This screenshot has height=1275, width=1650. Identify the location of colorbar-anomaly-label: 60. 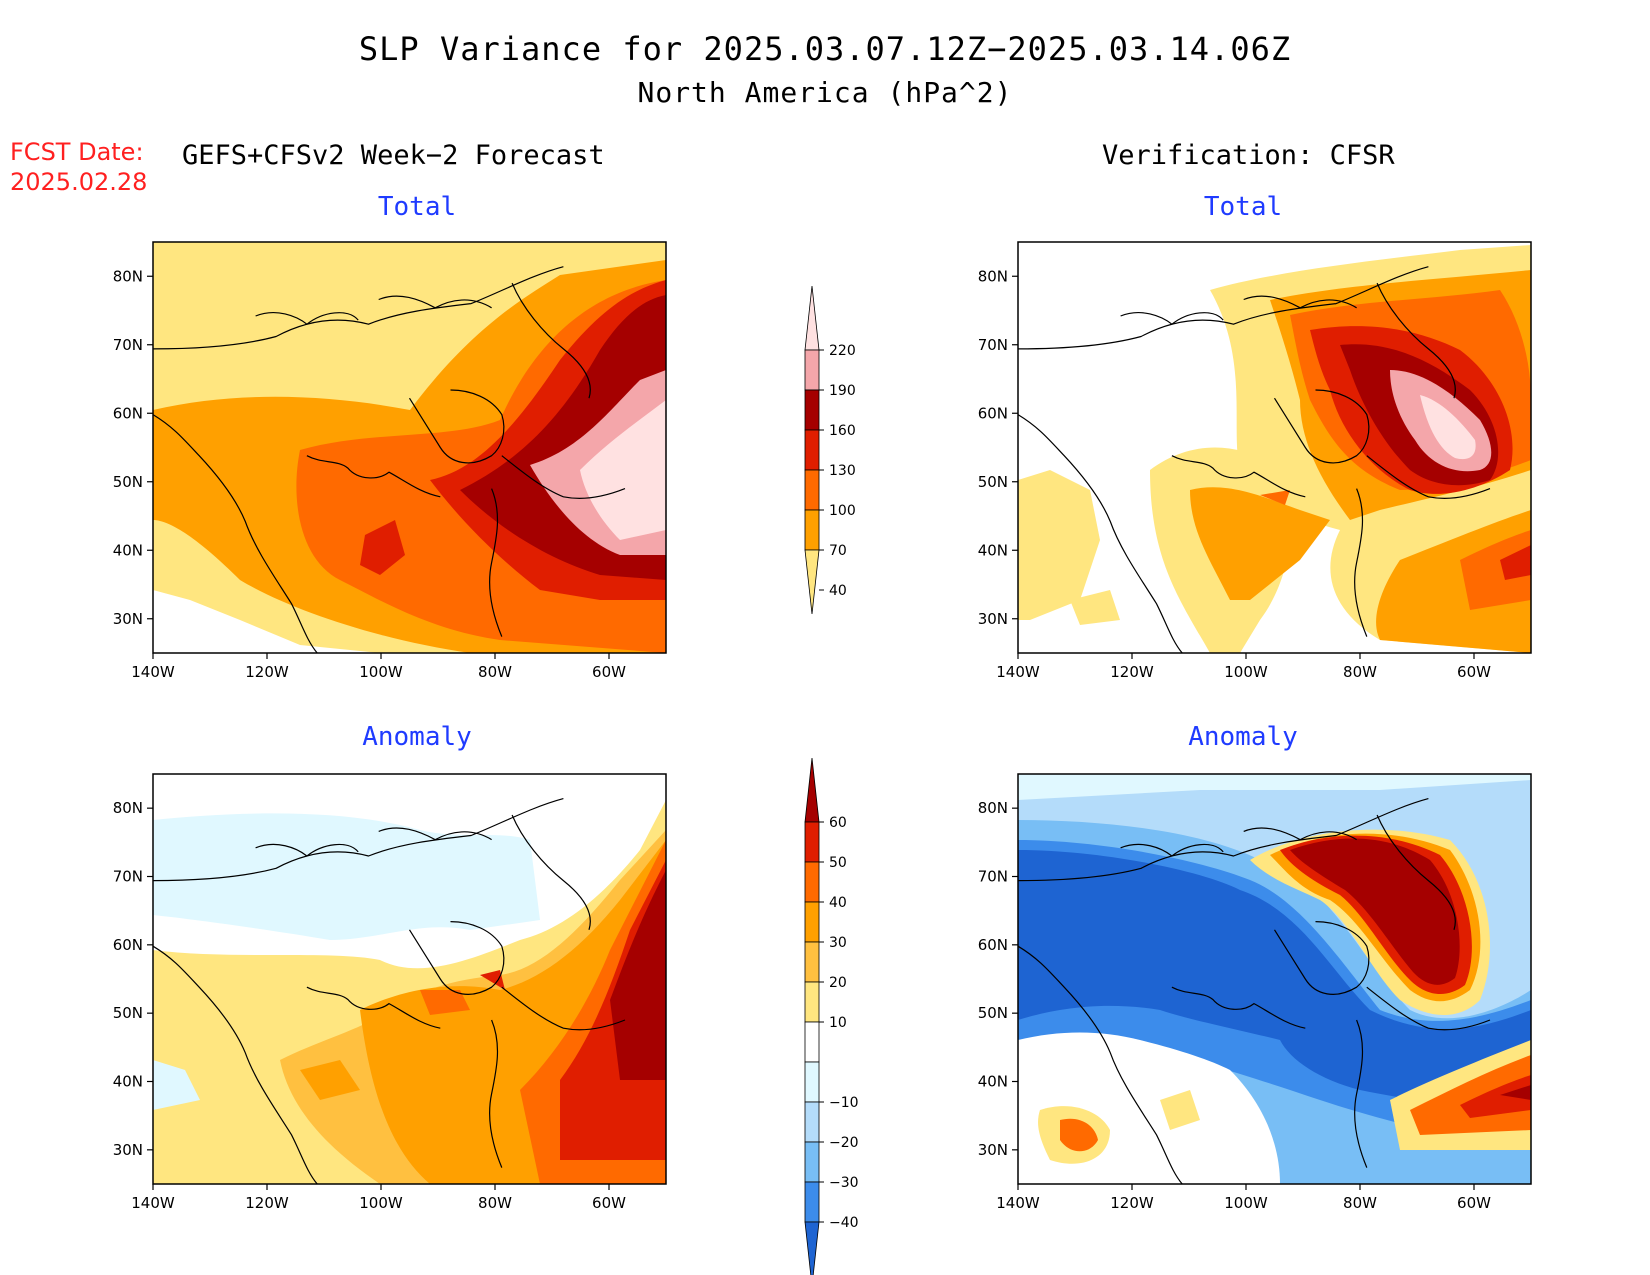
(838, 823).